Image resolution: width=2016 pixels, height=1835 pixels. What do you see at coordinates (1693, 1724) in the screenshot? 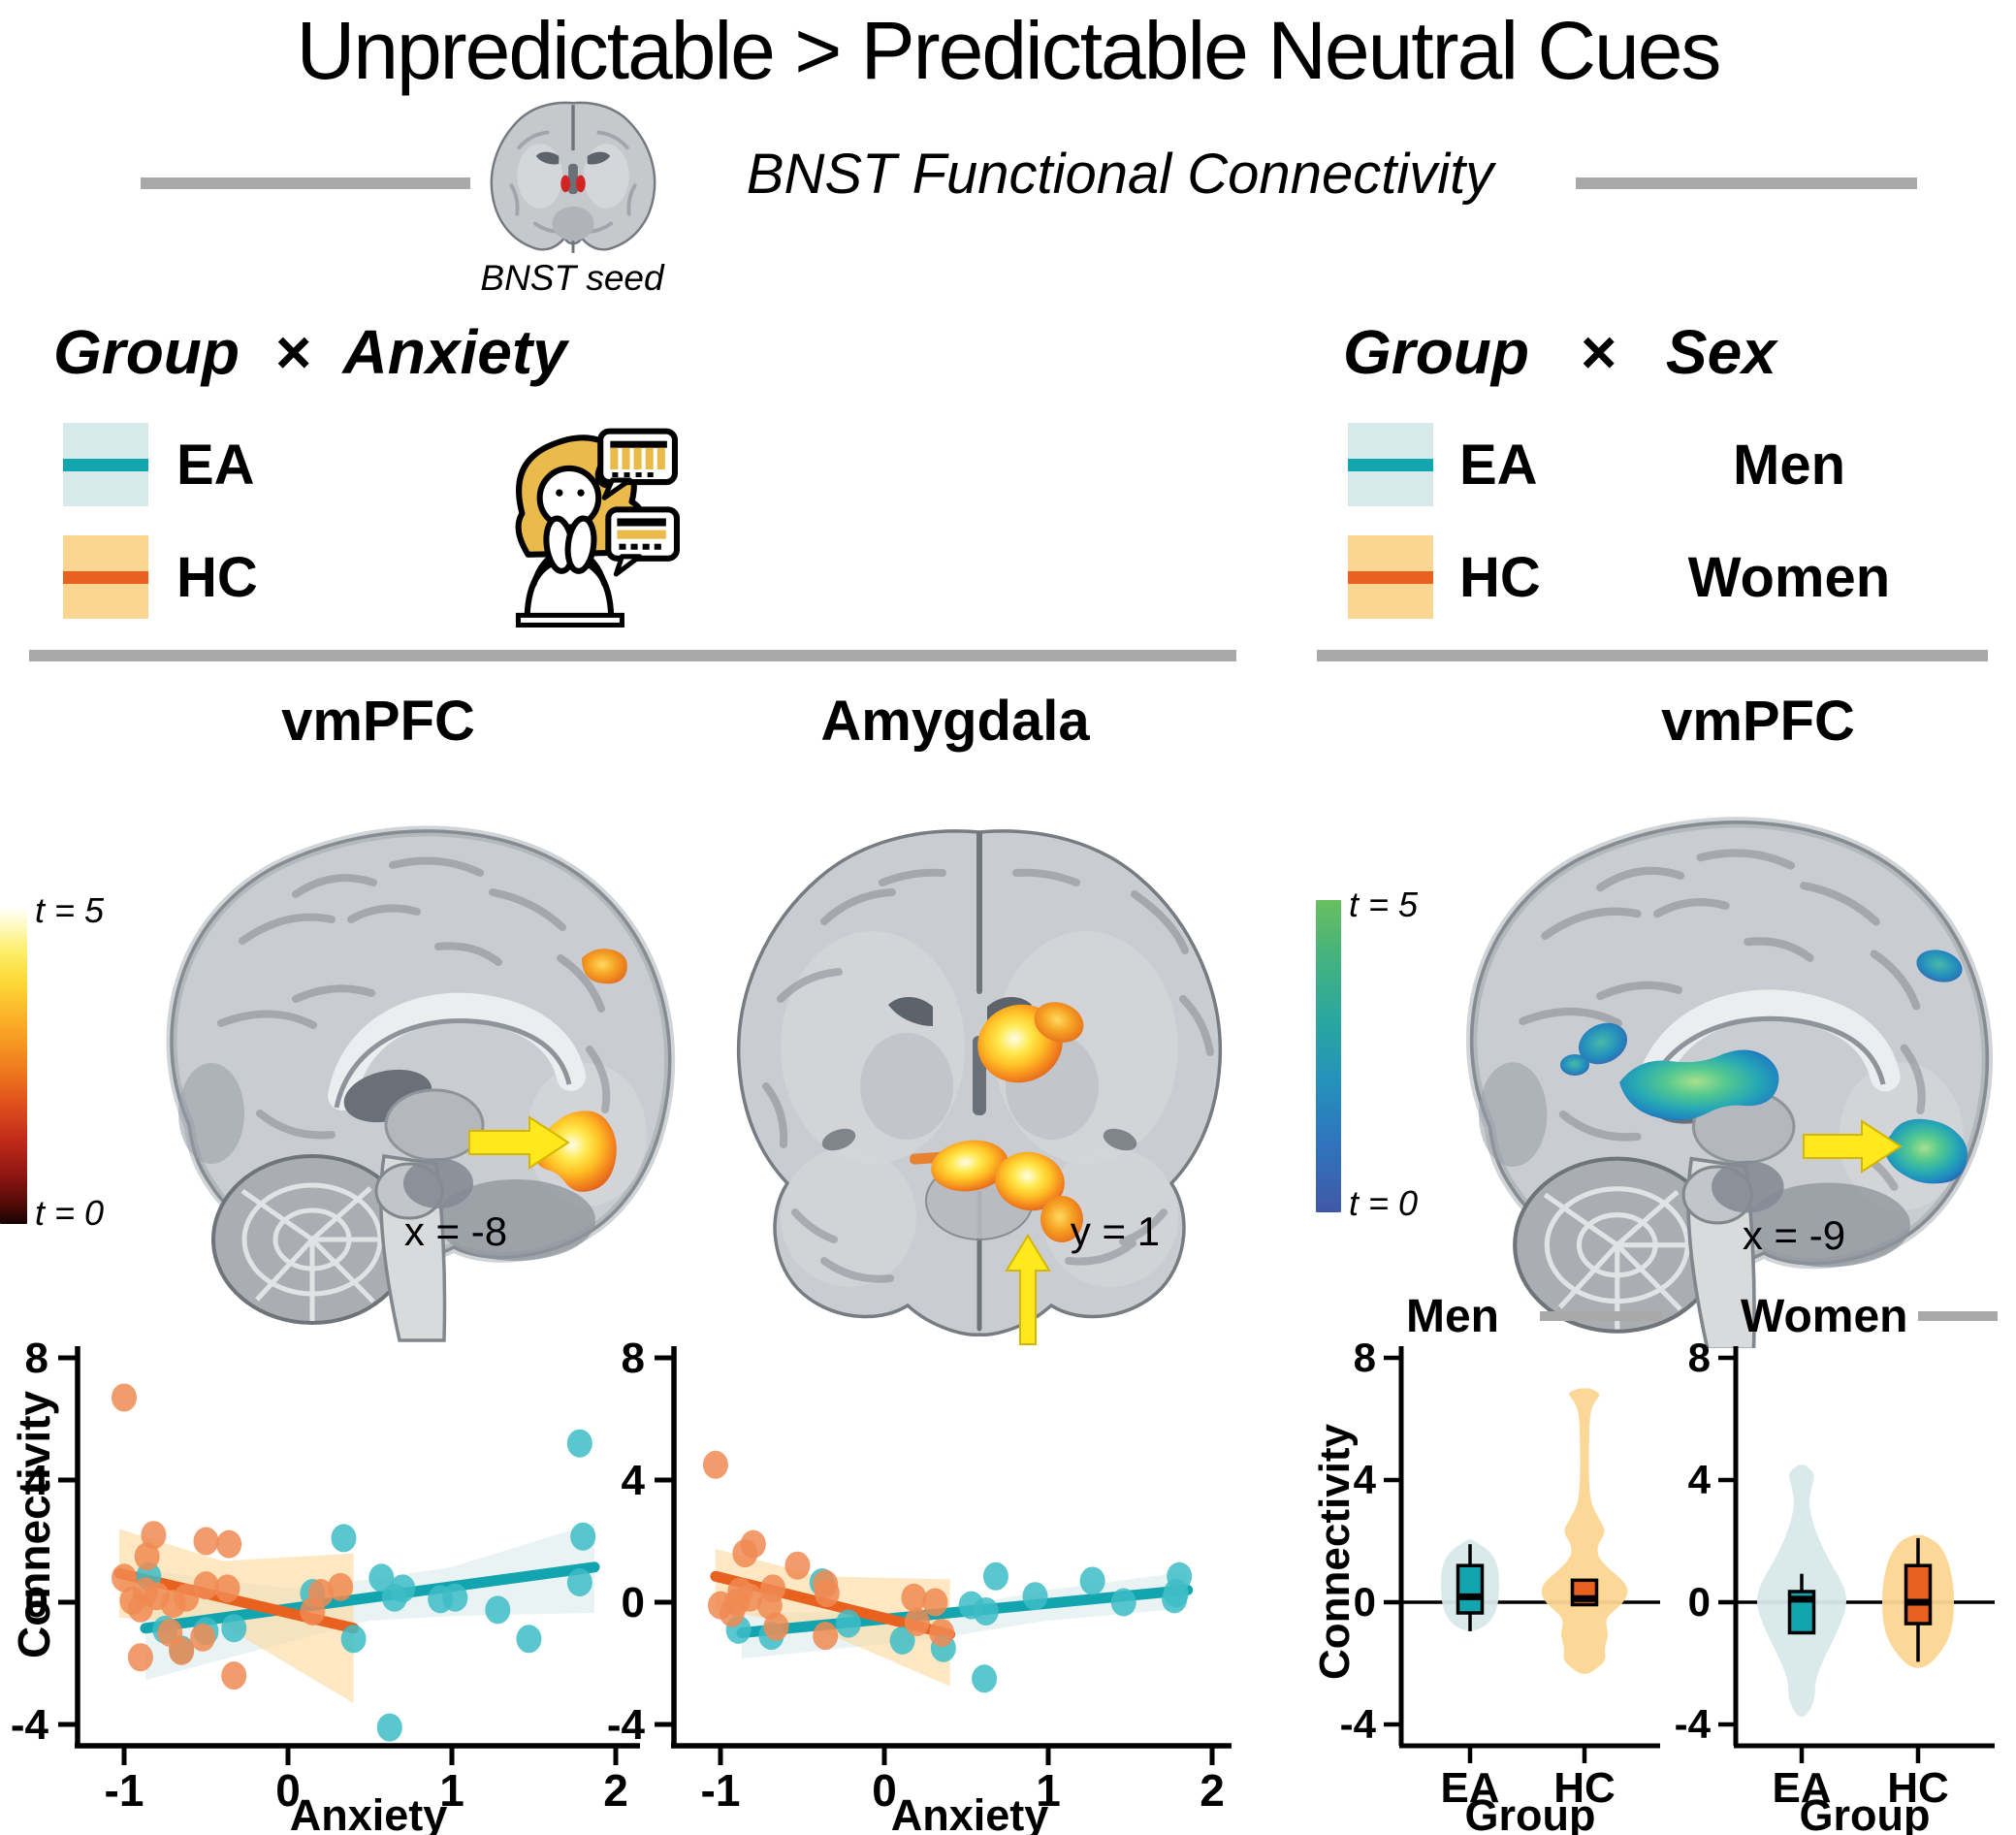
I see `violin-y-tick-label: -4` at bounding box center [1693, 1724].